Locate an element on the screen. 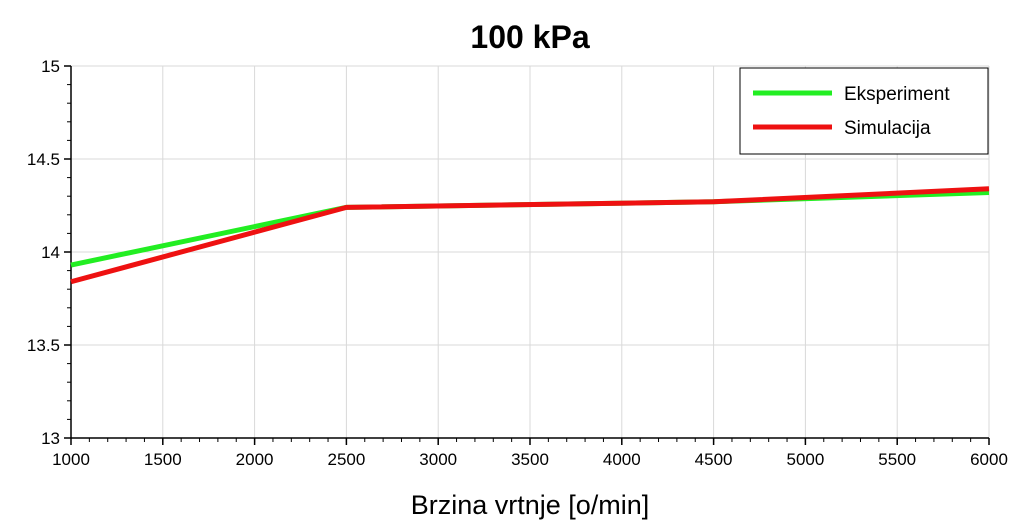  x-tick-label: 4000 is located at coordinates (622, 459).